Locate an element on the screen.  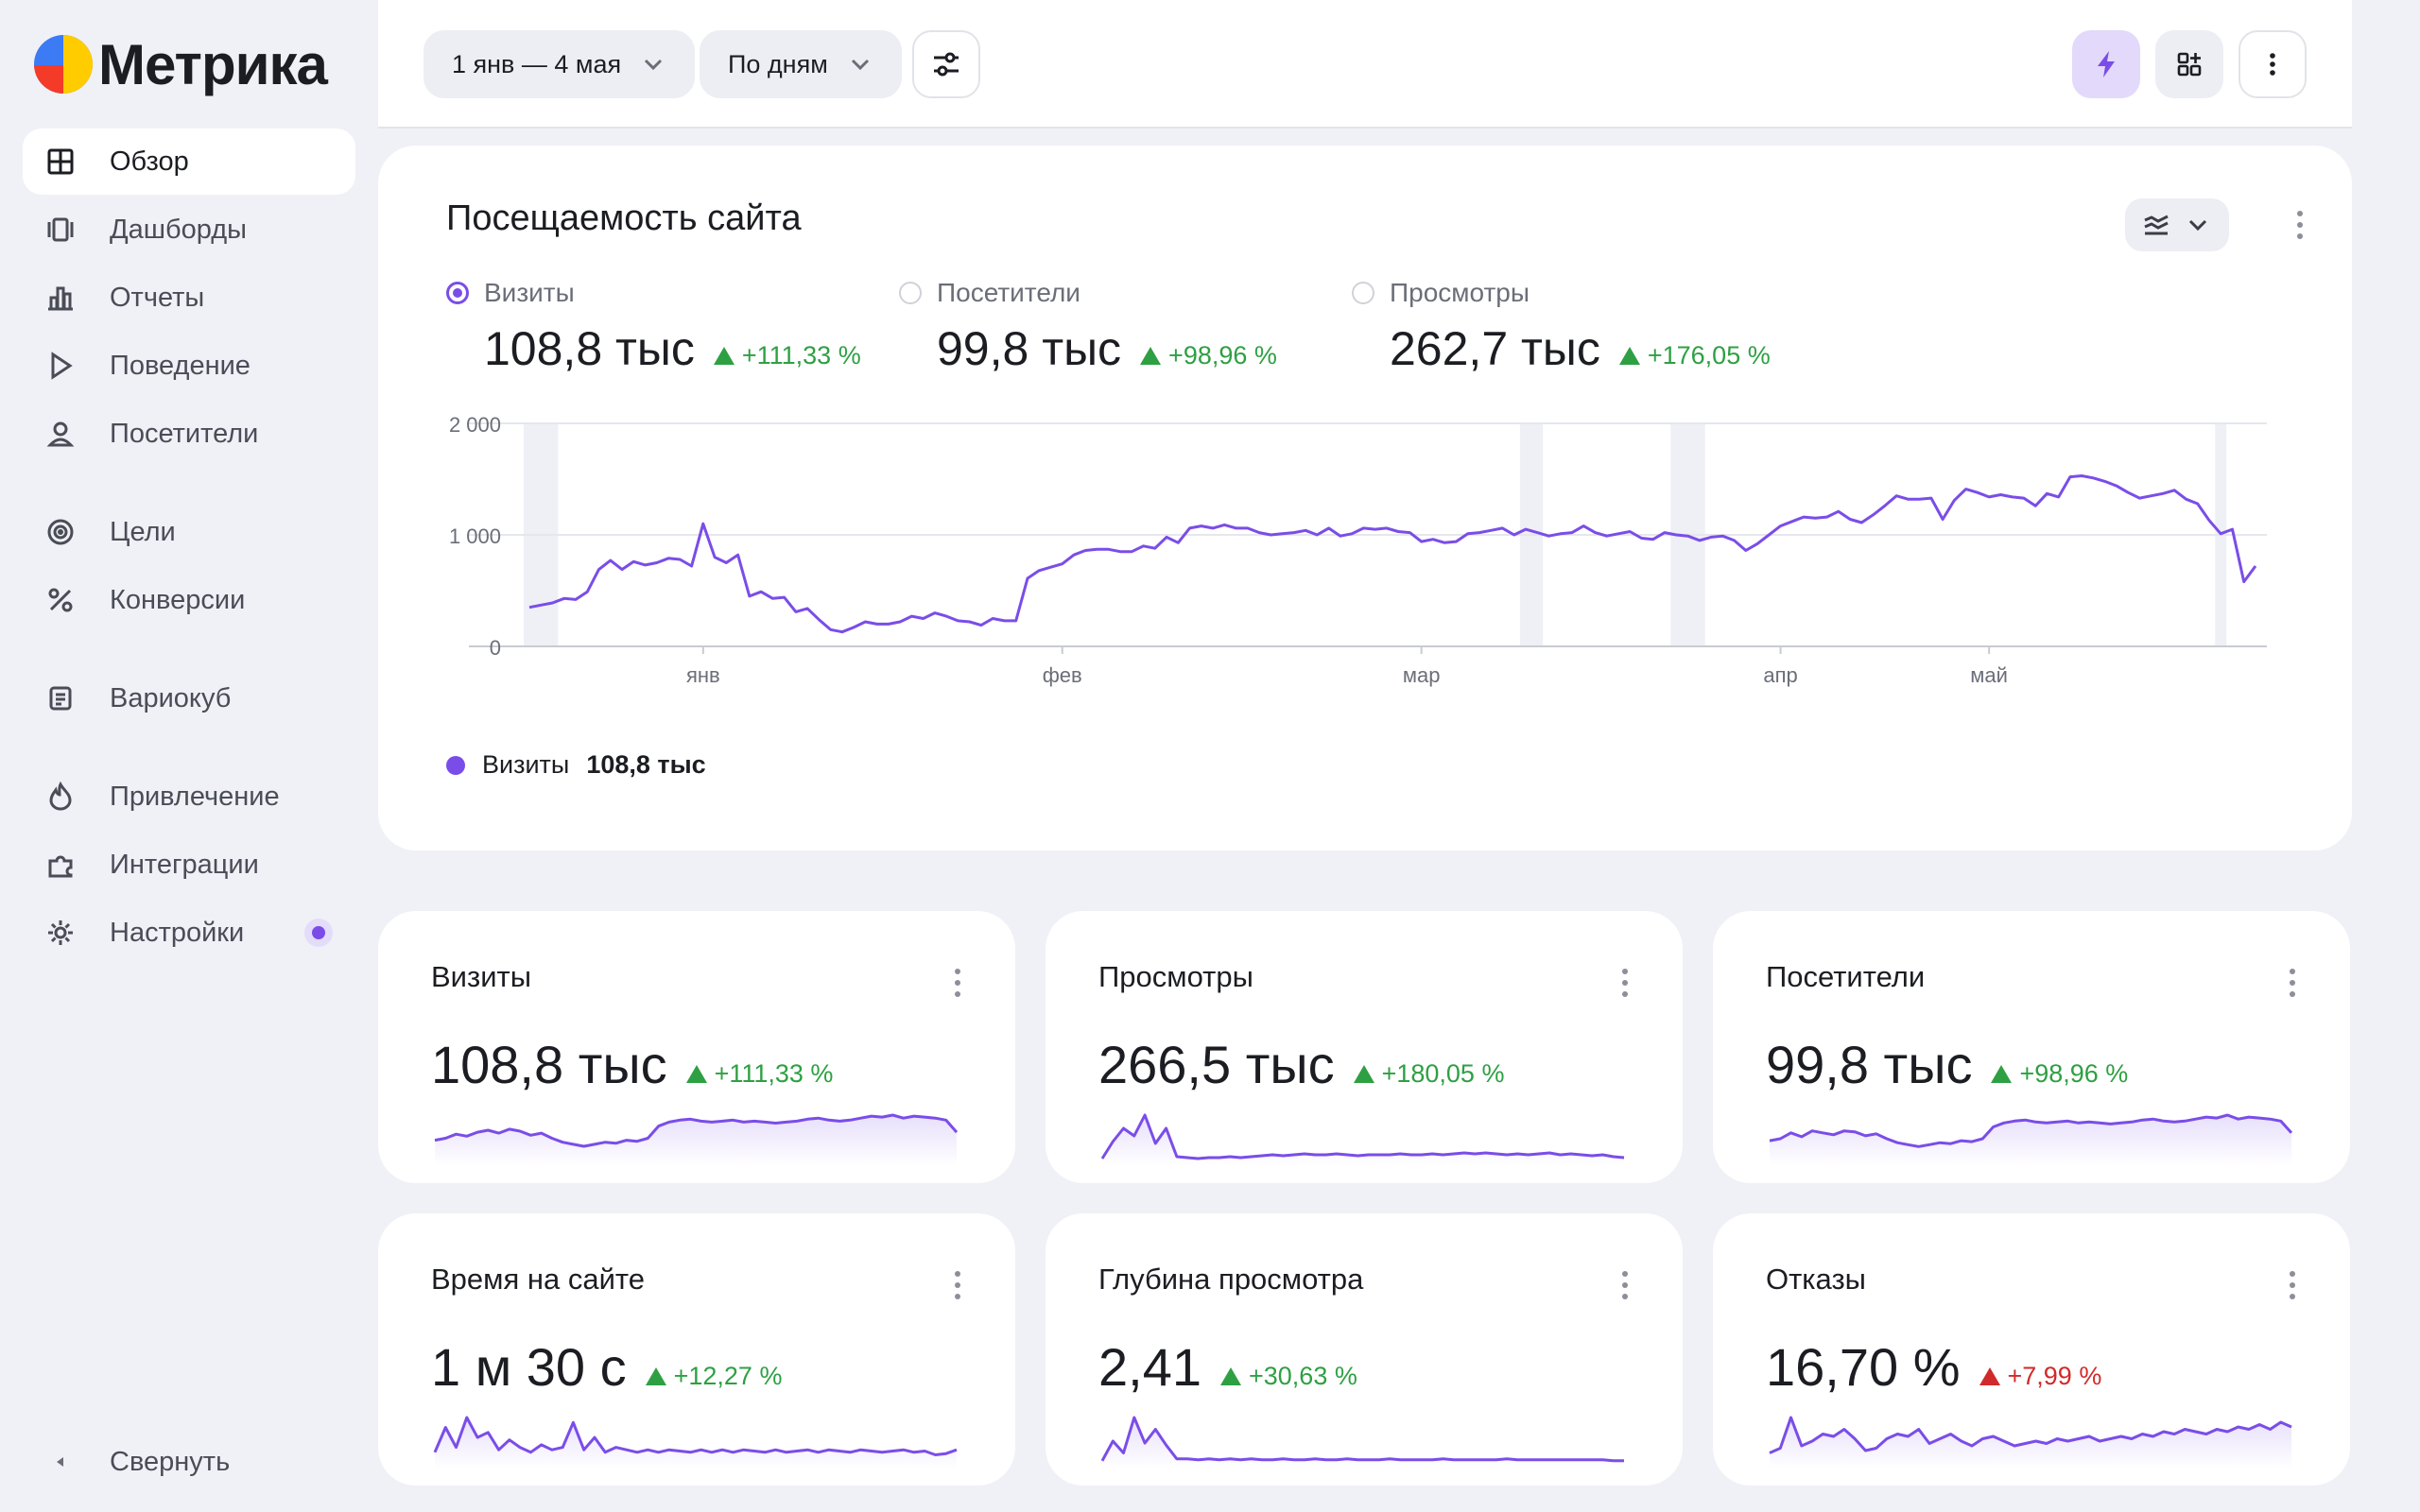
metric-visits: Визиты 108,8 тыс +111,33 % is located at coordinates (653, 327).